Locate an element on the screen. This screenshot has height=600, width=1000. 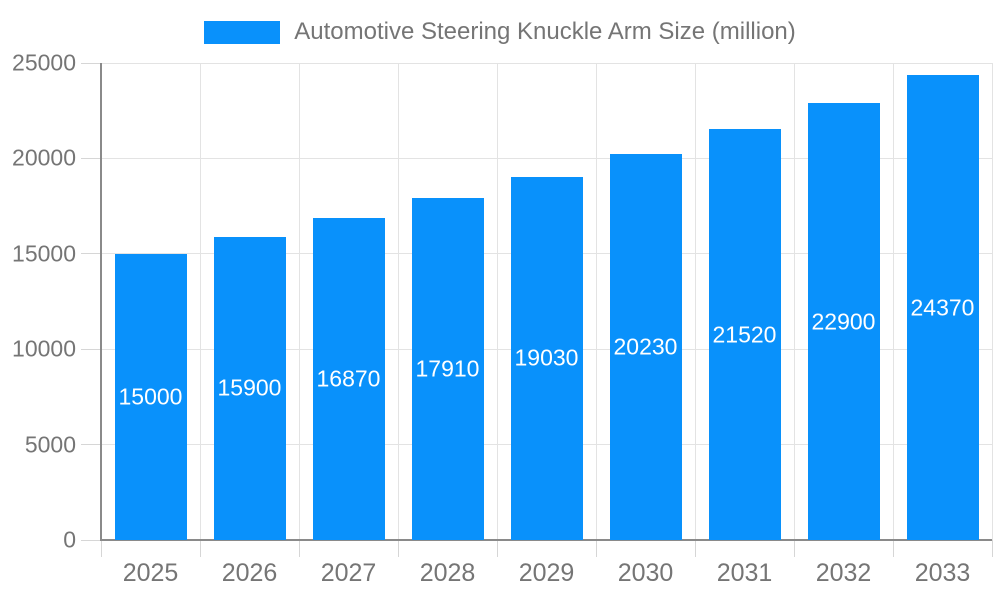
bar-2027: 16870 is located at coordinates (348, 379).